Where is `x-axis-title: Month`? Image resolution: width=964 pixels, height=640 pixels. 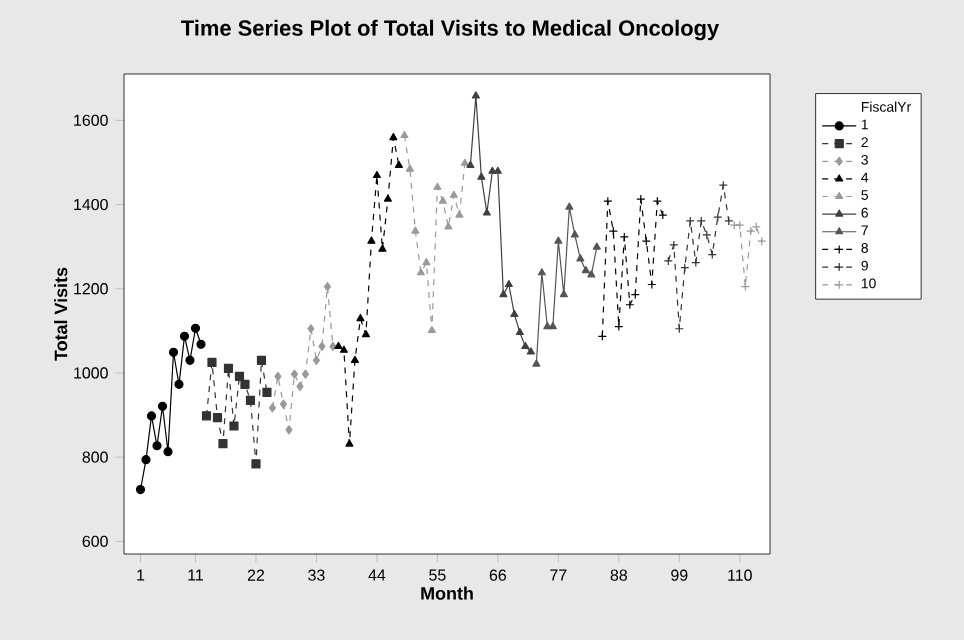
x-axis-title: Month is located at coordinates (447, 593).